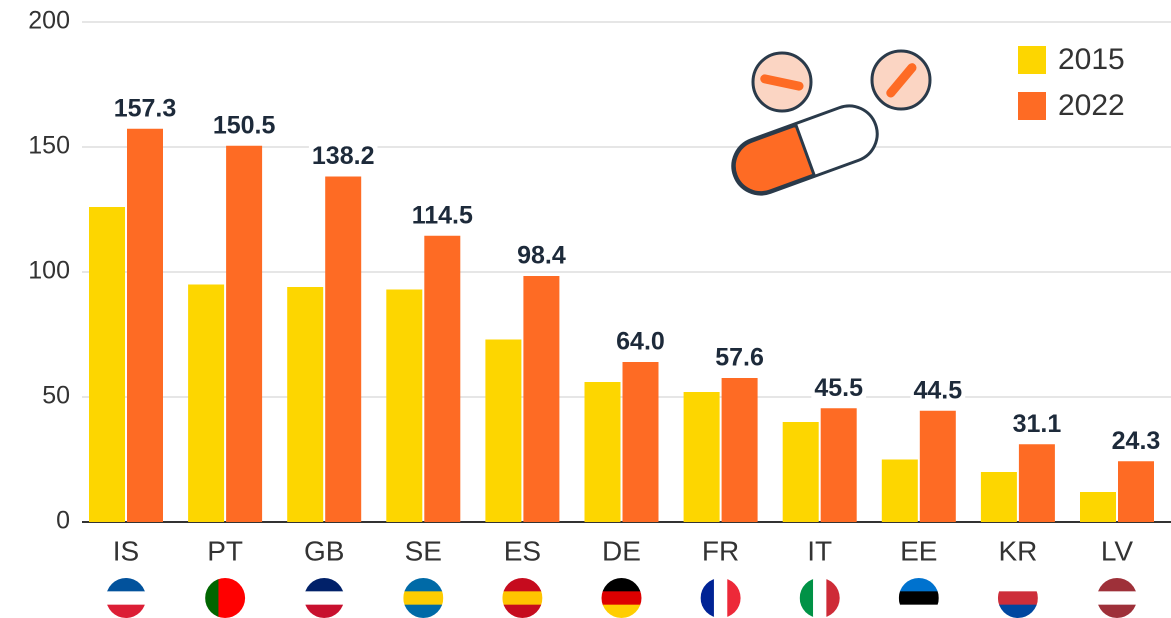  I want to click on y-tick-label: 150, so click(49, 146).